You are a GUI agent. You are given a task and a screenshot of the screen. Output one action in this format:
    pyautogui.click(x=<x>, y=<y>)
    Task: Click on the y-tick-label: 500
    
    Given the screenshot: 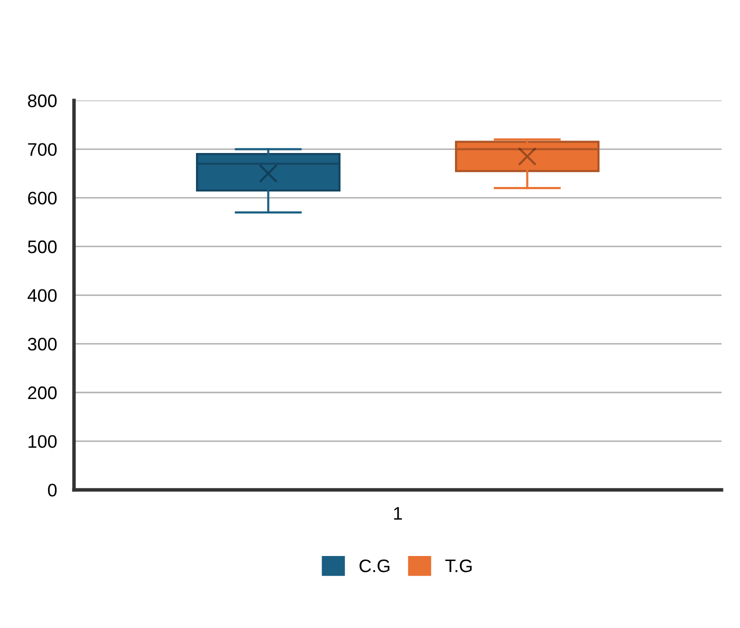 What is the action you would take?
    pyautogui.click(x=42, y=247)
    